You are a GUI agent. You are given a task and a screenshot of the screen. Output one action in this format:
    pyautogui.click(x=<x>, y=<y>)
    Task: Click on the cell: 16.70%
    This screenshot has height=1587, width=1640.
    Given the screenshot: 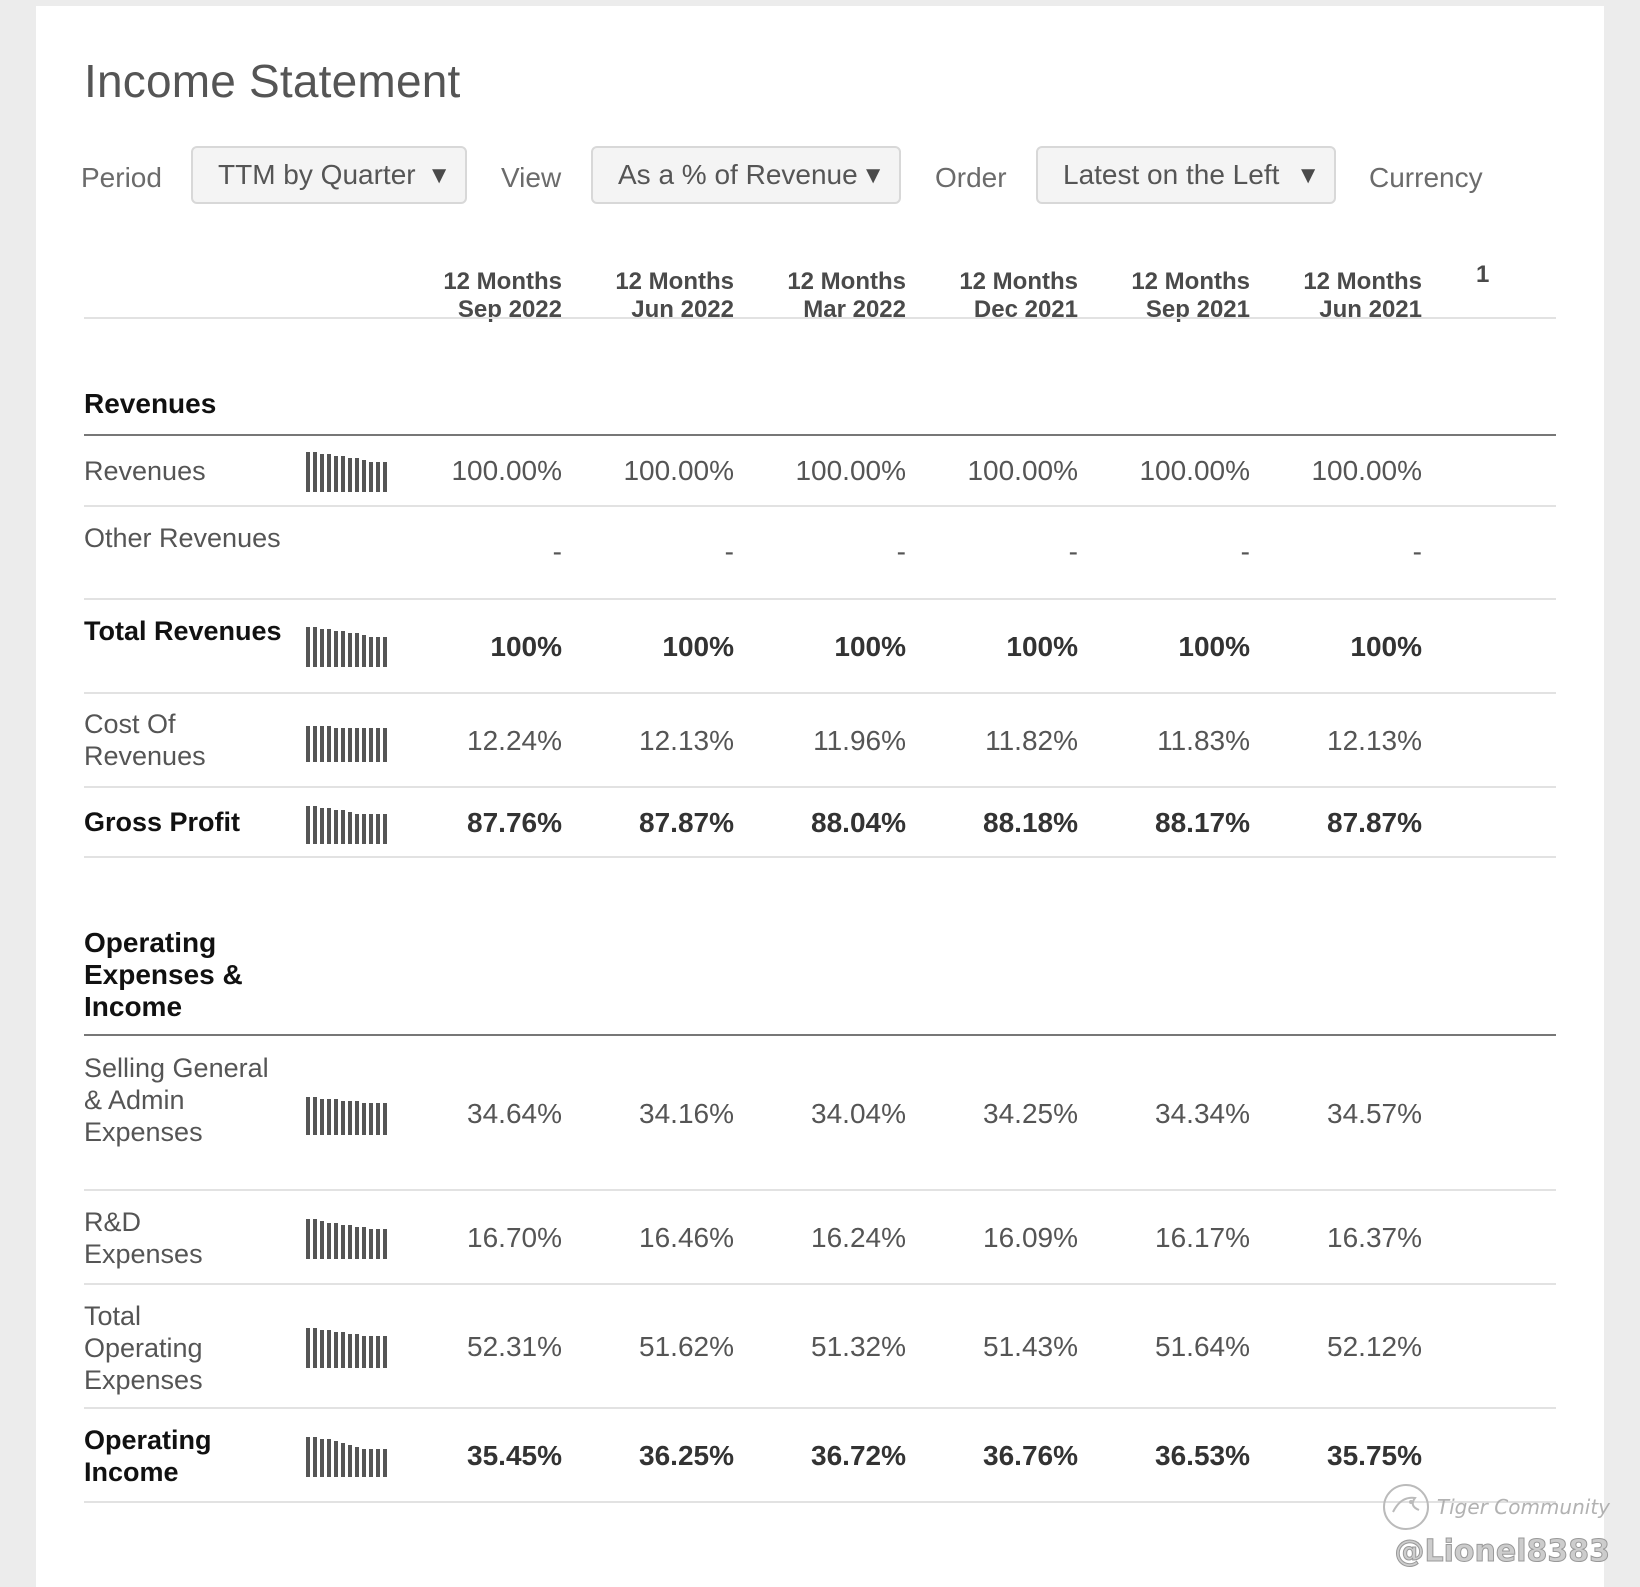 What is the action you would take?
    pyautogui.click(x=514, y=1237)
    